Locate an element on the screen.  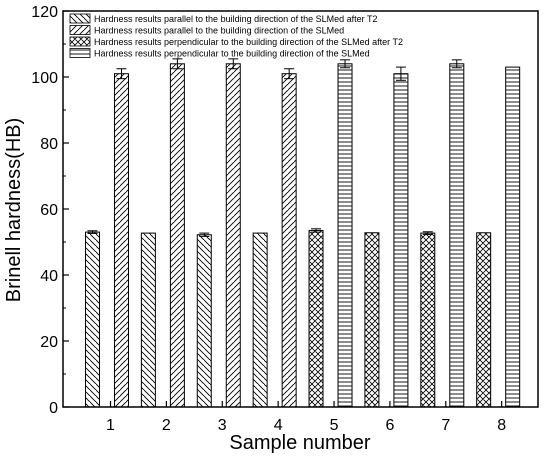
x-axis-label: Sample number is located at coordinates (300, 443).